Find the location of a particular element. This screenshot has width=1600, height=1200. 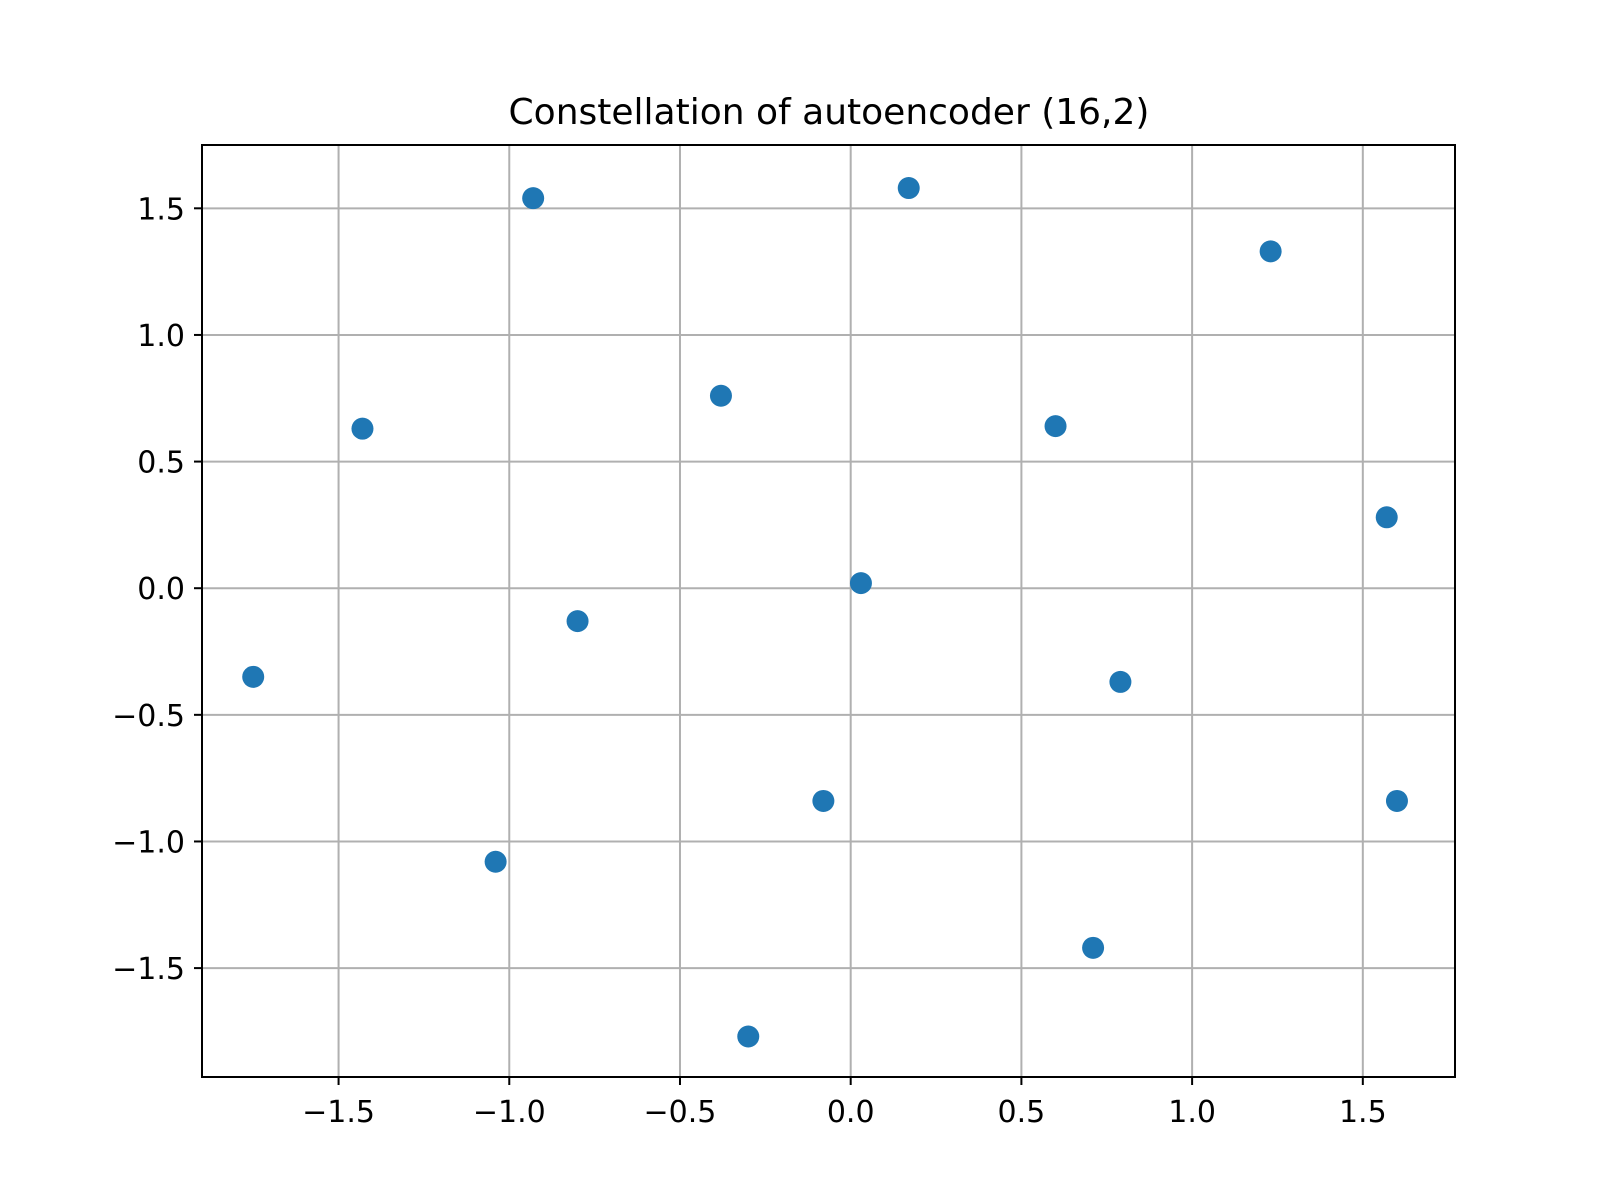

x-tick-label: 0.5 is located at coordinates (1022, 1112).